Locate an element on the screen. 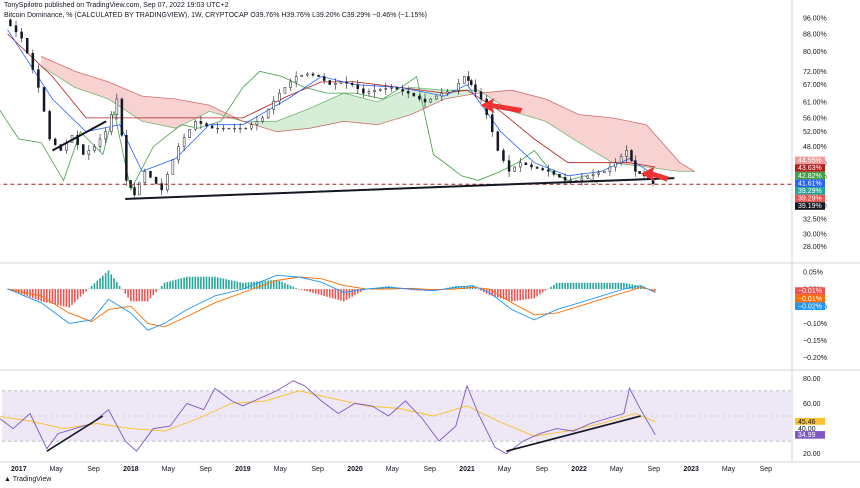 The image size is (860, 488). time-tick-label: 2021 is located at coordinates (467, 469).